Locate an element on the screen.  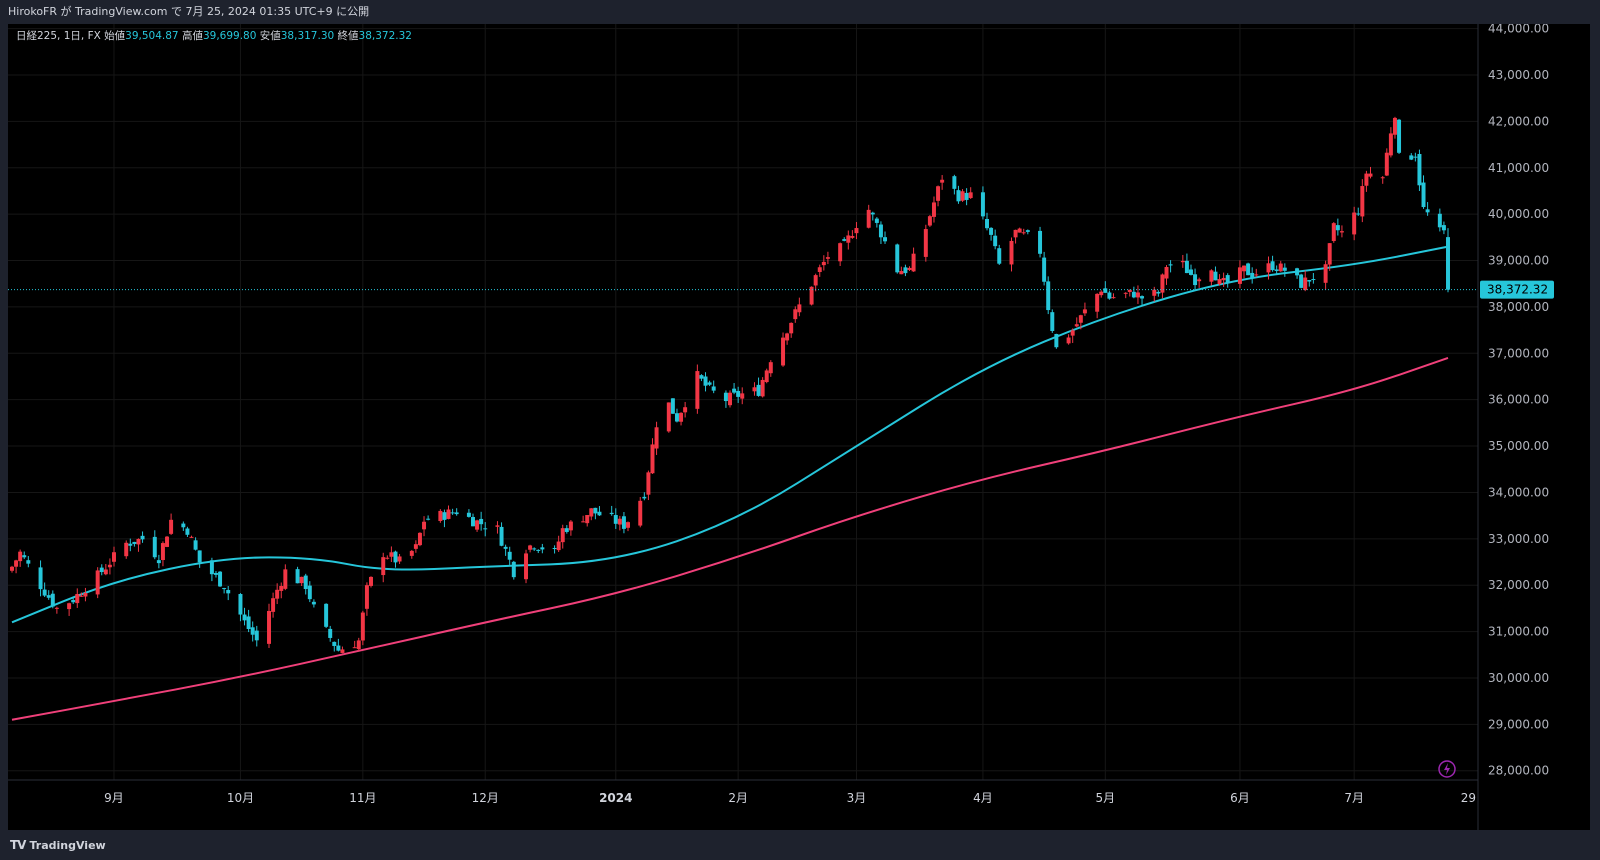
high-label: 高値 is located at coordinates (192, 36).